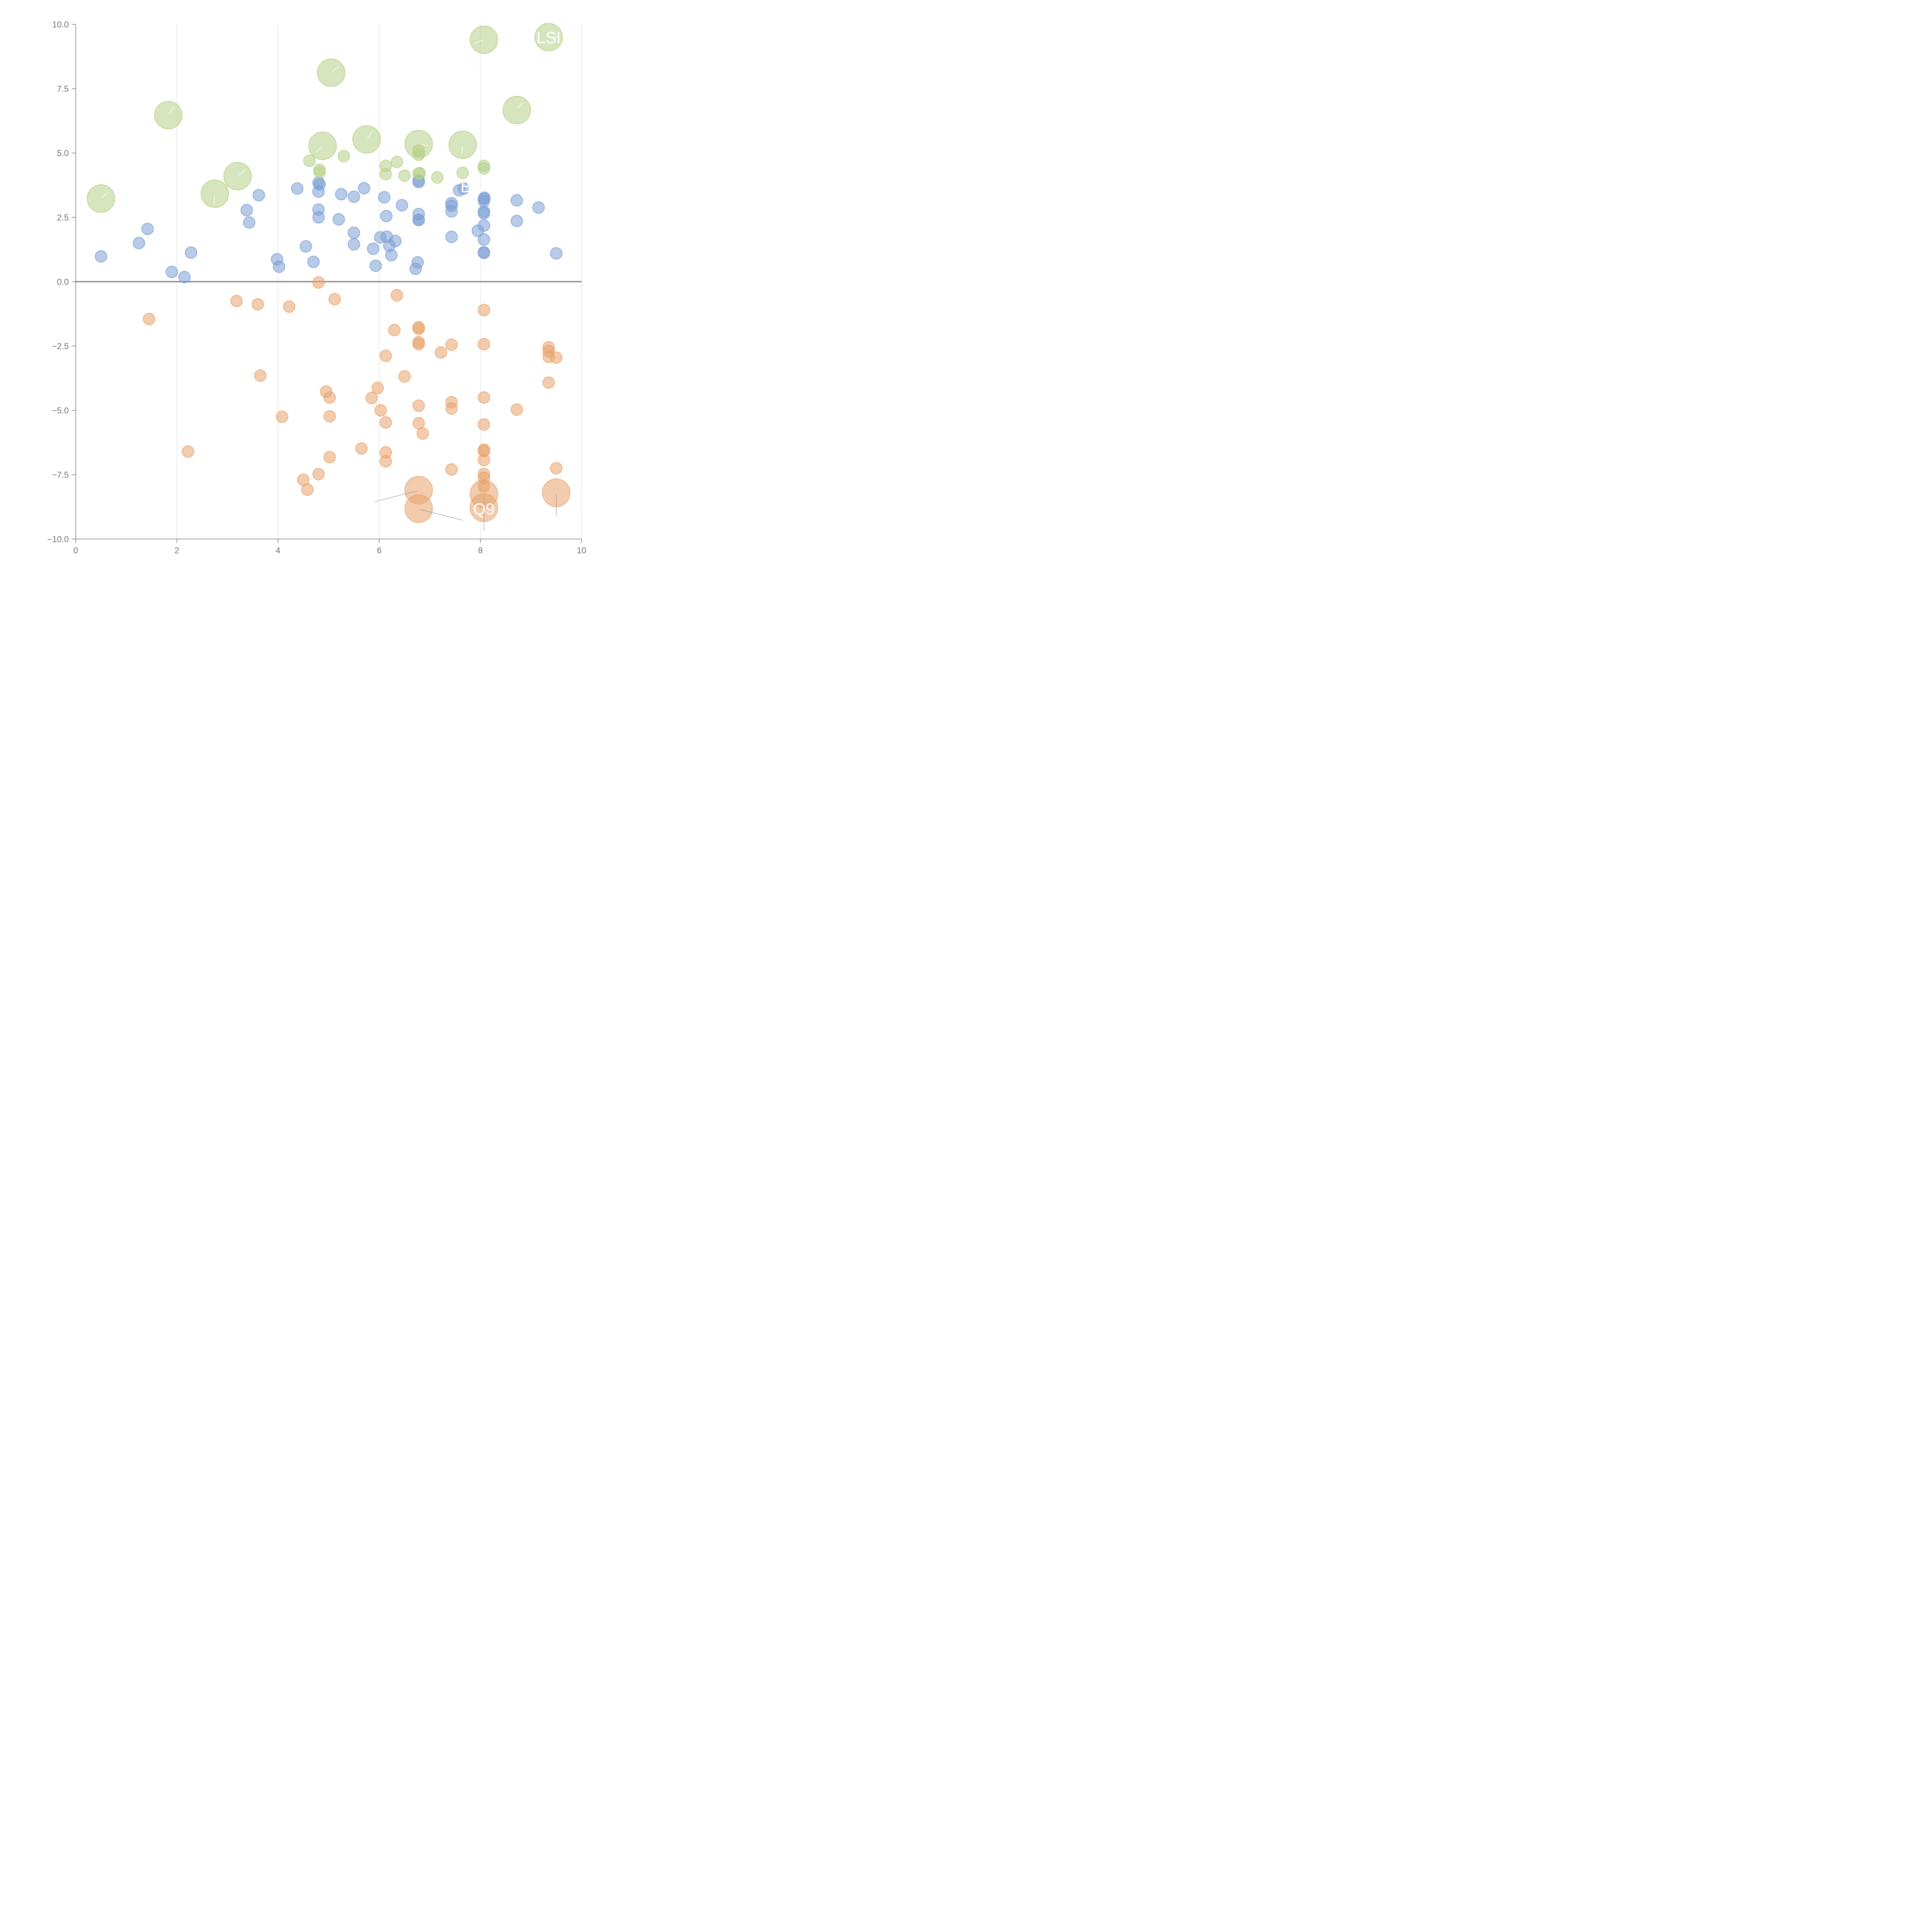 The width and height of the screenshot is (1932, 1932). What do you see at coordinates (63, 282) in the screenshot?
I see `y-tick-label-4: 0.0` at bounding box center [63, 282].